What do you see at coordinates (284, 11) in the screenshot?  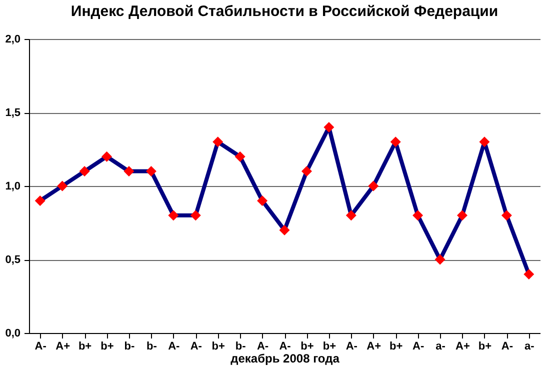 I see `chart-title: Индекс Деловой Стабильности в Российской Федерации` at bounding box center [284, 11].